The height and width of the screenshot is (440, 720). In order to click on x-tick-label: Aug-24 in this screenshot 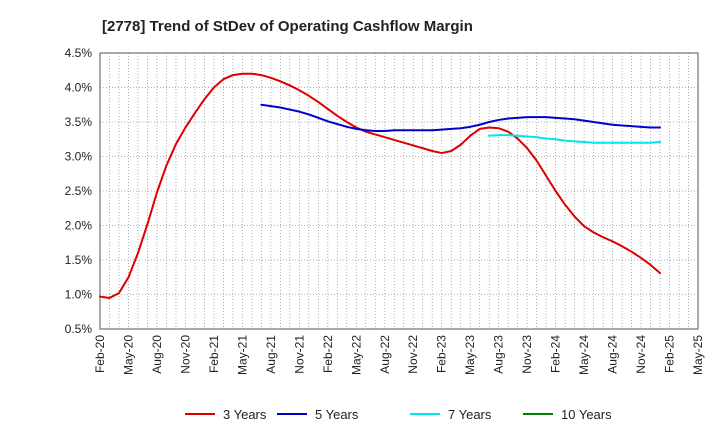, I will do `click(613, 354)`.